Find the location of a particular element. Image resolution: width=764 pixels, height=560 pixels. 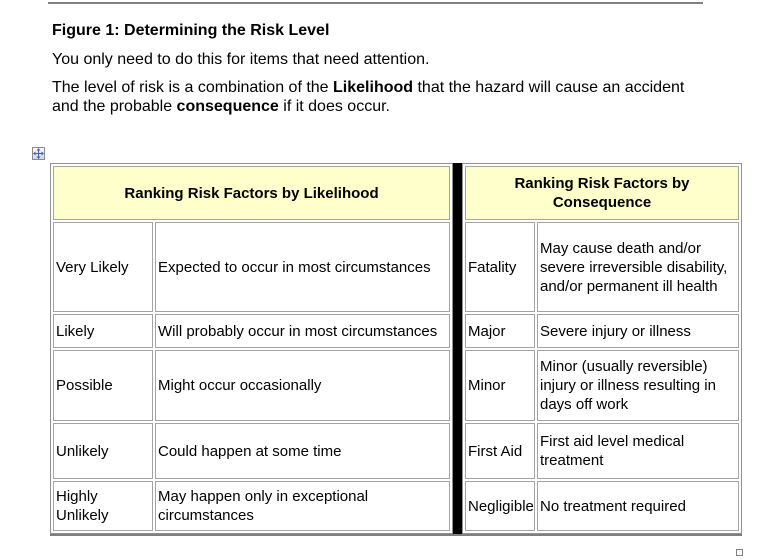

consequence-bold-word: consequence is located at coordinates (227, 106).